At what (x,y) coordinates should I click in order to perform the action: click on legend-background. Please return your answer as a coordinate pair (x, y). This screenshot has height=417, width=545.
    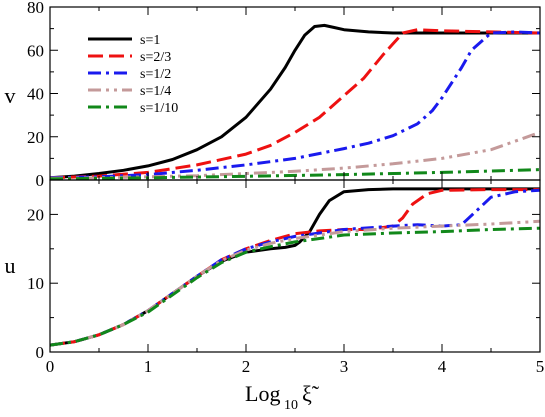
    Looking at the image, I should click on (139, 73).